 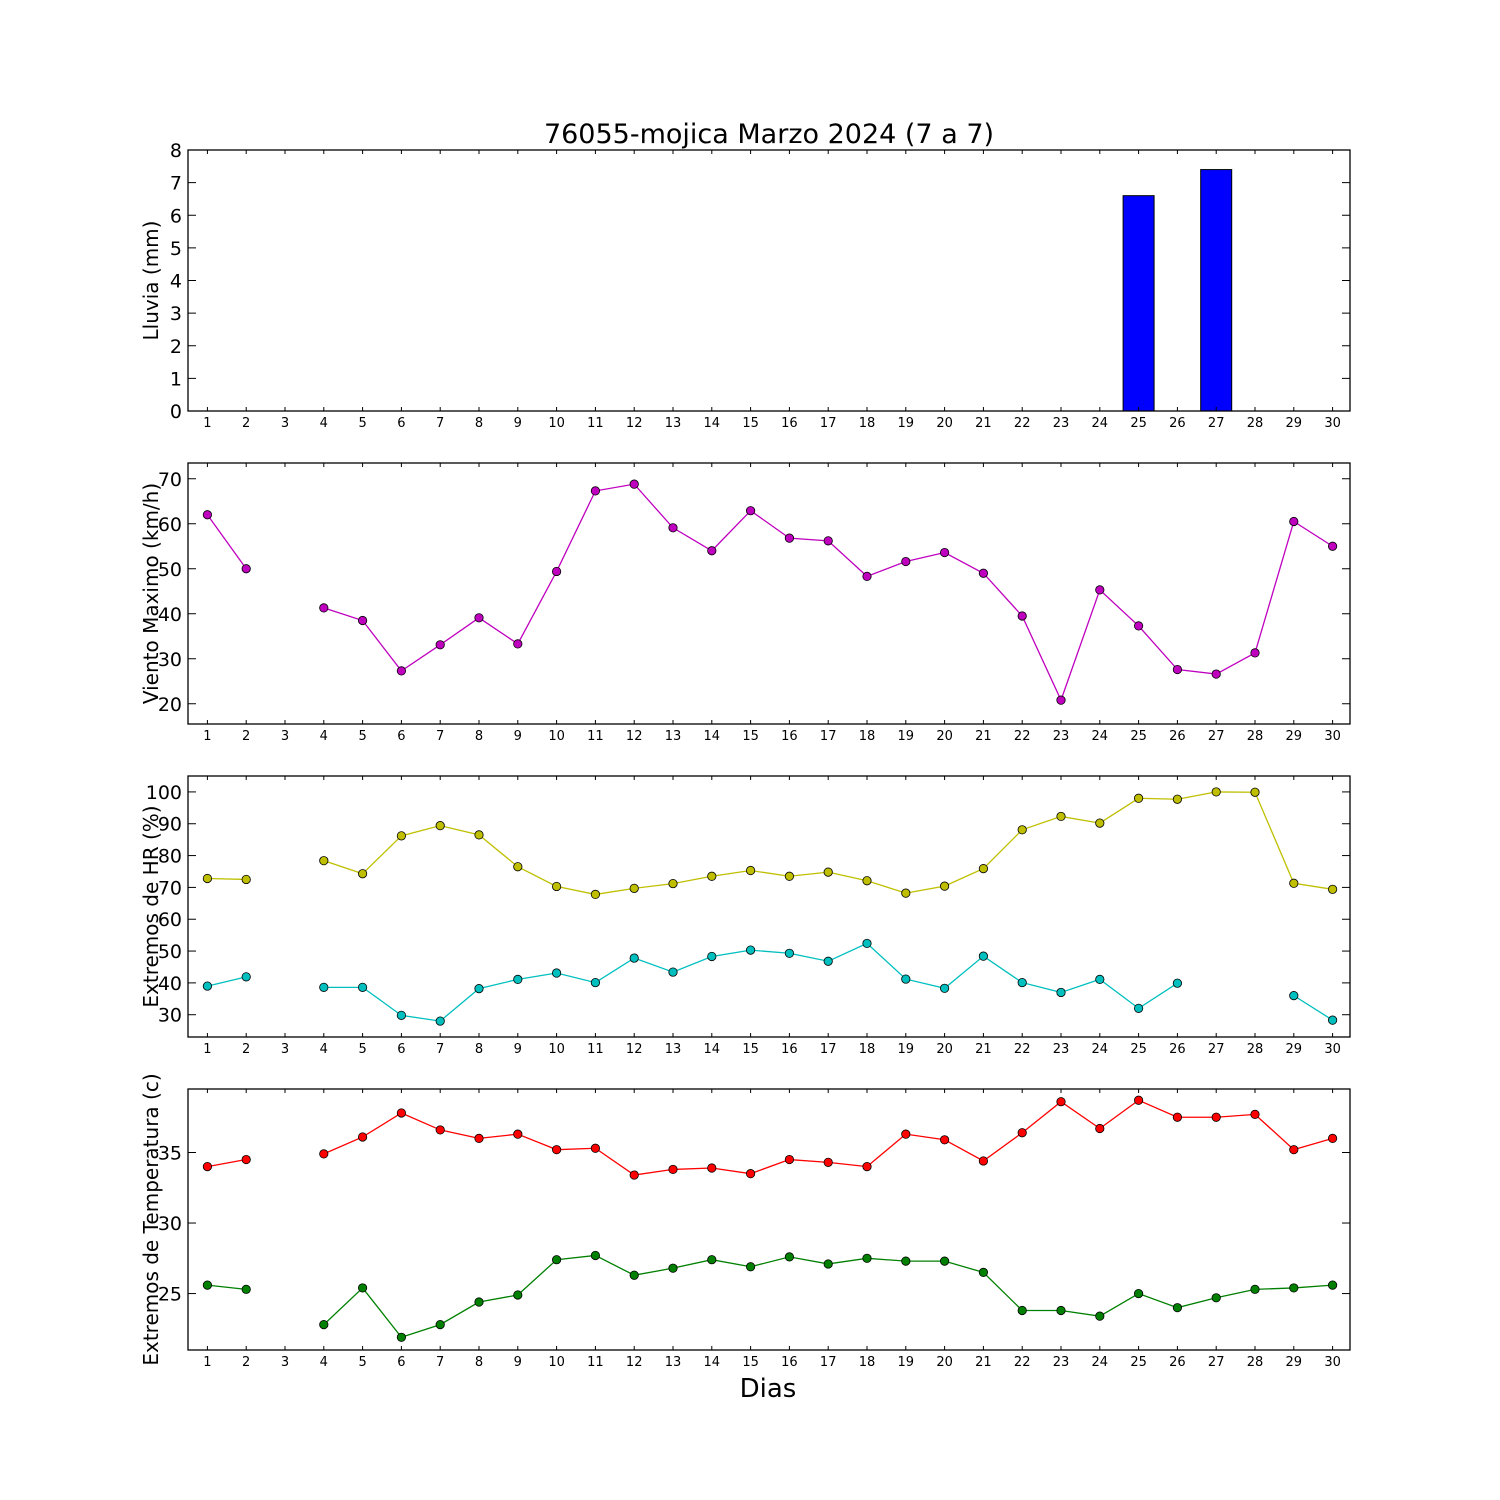 I want to click on x-tick-label: 14, so click(x=712, y=423).